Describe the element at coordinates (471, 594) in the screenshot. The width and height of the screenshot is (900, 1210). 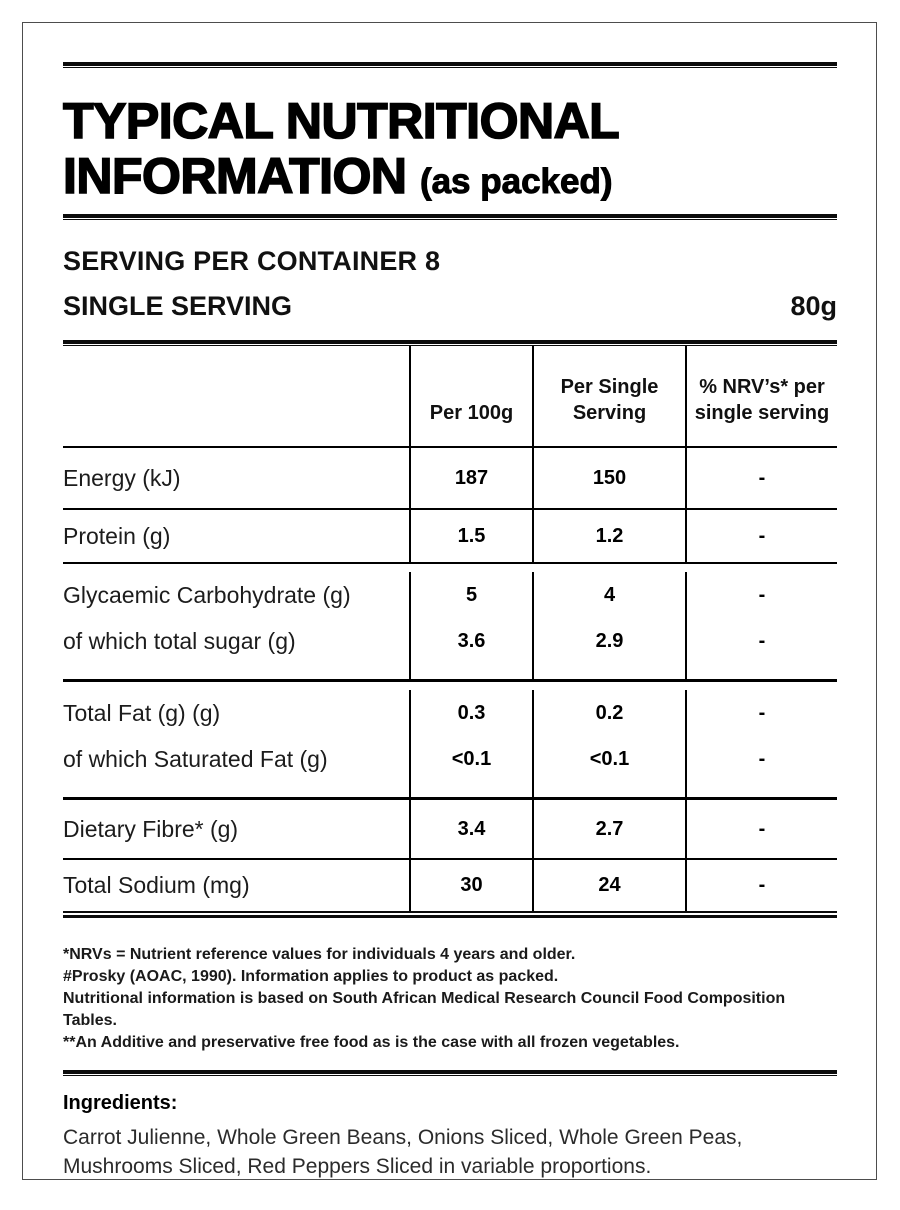
I see `value-per-100g: 5` at that location.